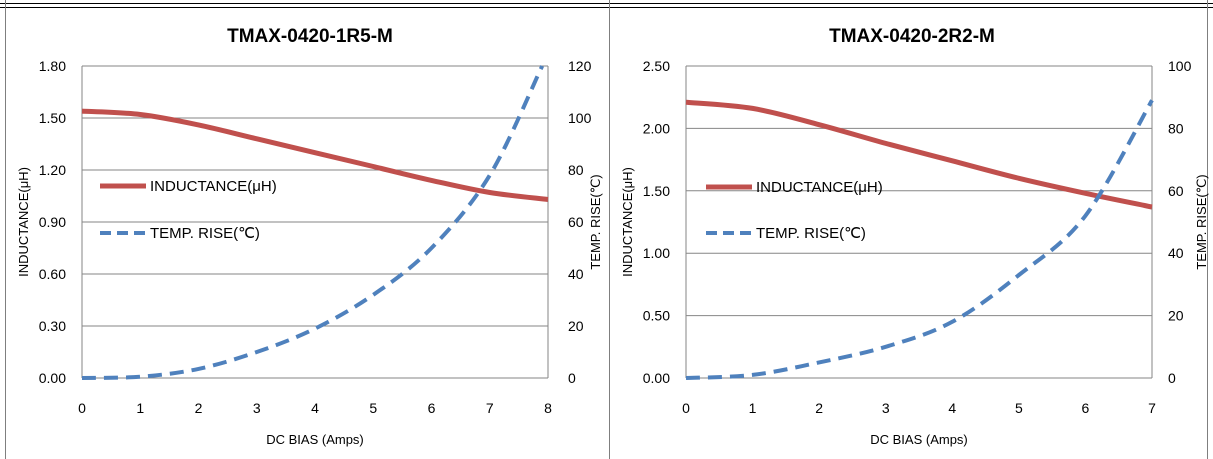 This screenshot has height=459, width=1213. I want to click on y-tick-label: 2.50, so click(656, 66).